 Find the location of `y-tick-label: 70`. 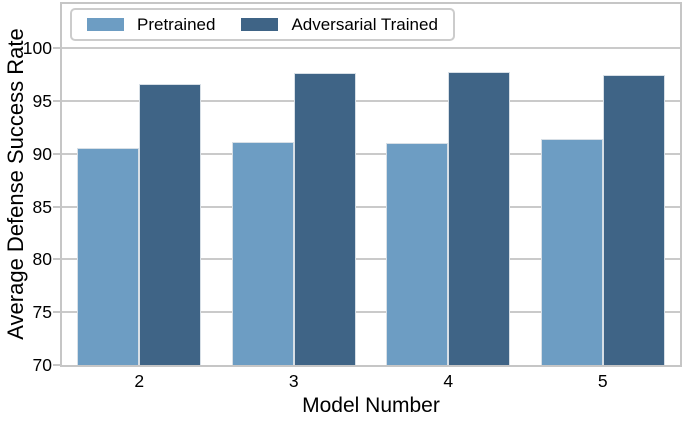

y-tick-label: 70 is located at coordinates (42, 365).